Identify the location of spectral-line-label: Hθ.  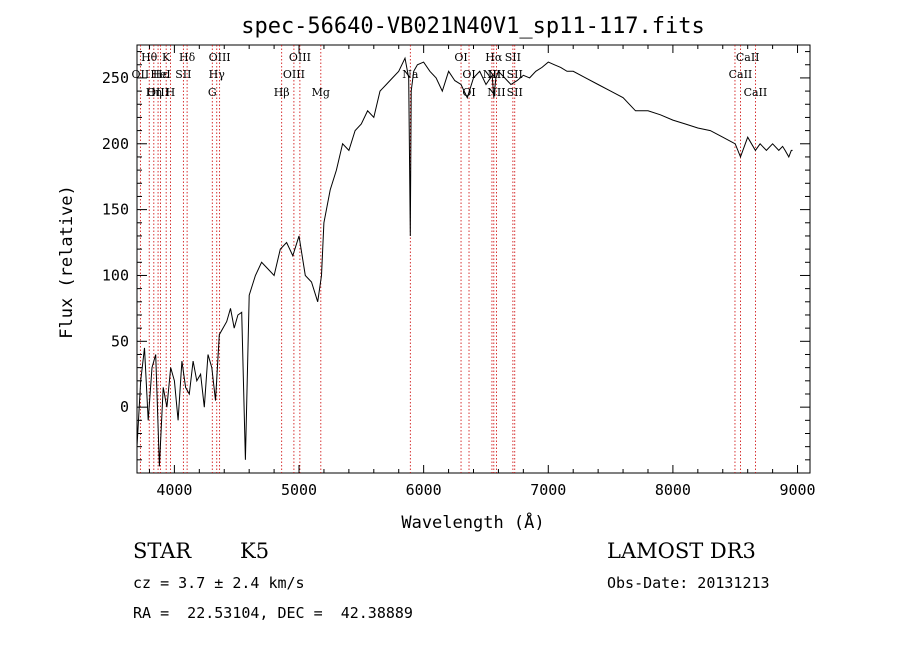
(149, 57).